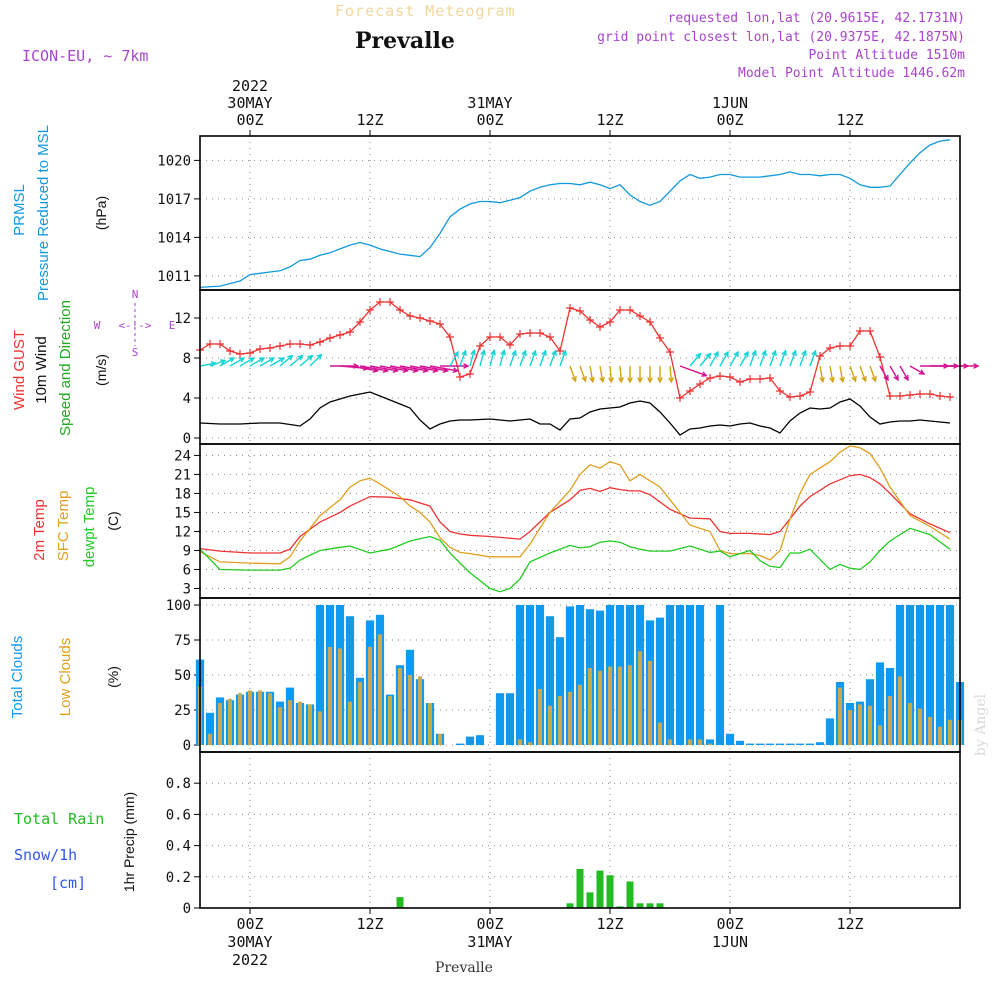  What do you see at coordinates (59, 819) in the screenshot?
I see `total-rain-label: Total Rain` at bounding box center [59, 819].